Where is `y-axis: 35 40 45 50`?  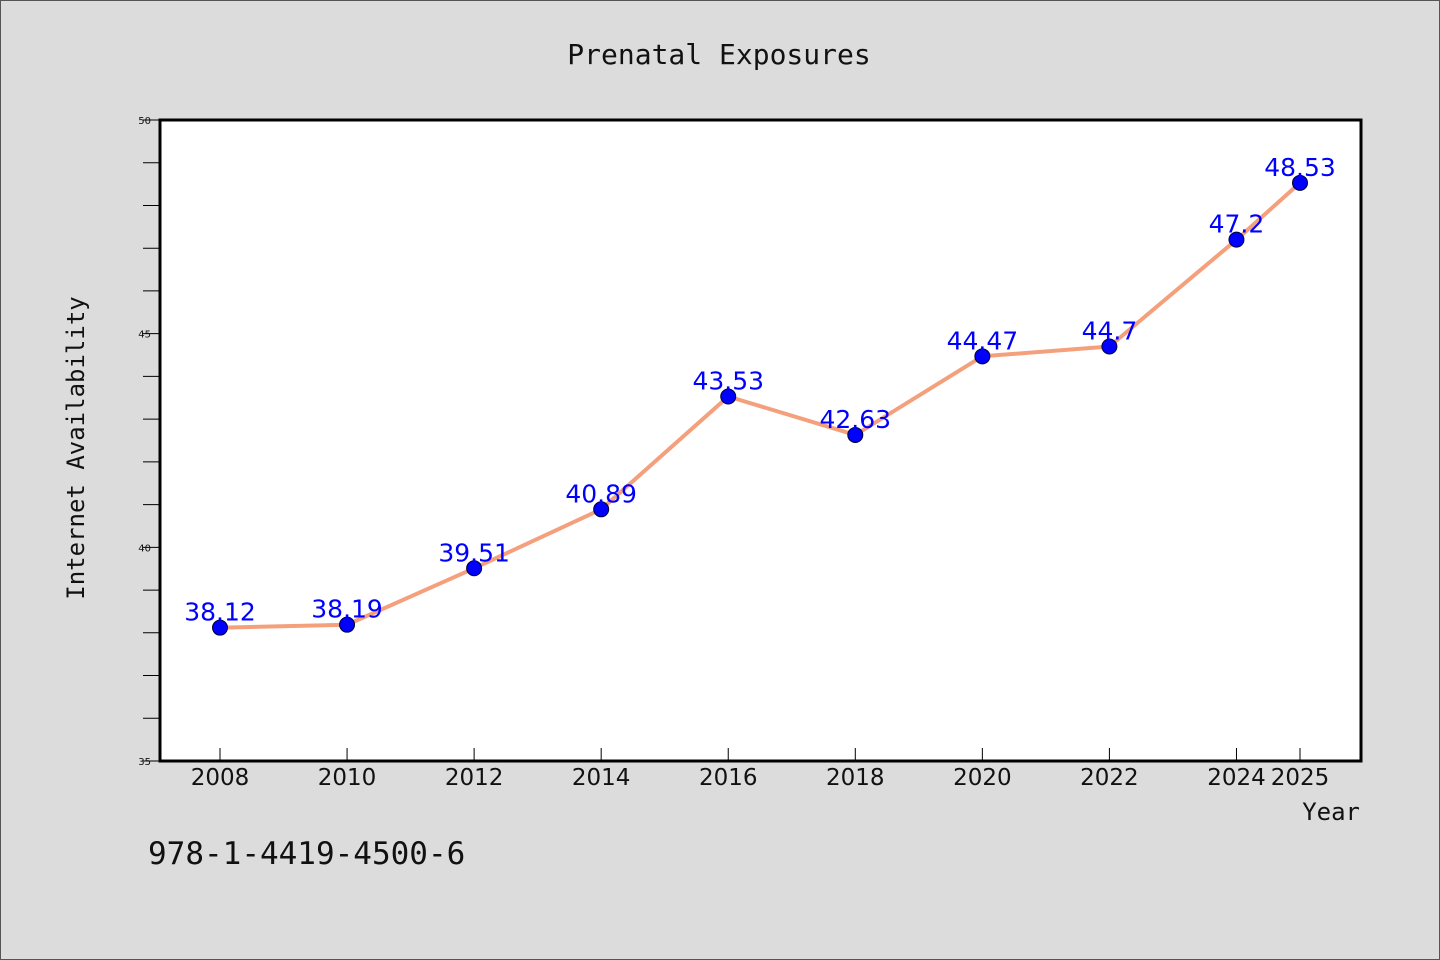 y-axis: 35 40 45 50 is located at coordinates (149, 442).